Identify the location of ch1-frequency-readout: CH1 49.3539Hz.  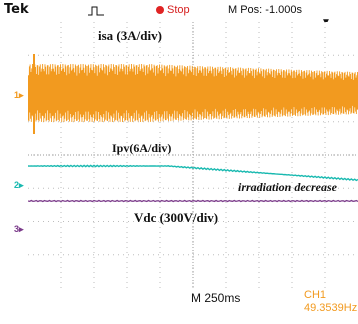
(330, 302).